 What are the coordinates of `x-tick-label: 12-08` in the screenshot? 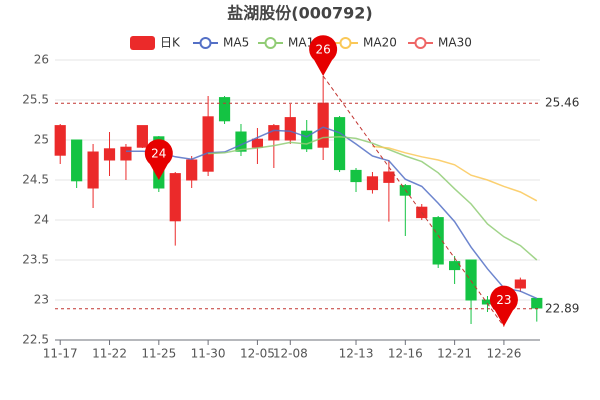 It's located at (290, 354).